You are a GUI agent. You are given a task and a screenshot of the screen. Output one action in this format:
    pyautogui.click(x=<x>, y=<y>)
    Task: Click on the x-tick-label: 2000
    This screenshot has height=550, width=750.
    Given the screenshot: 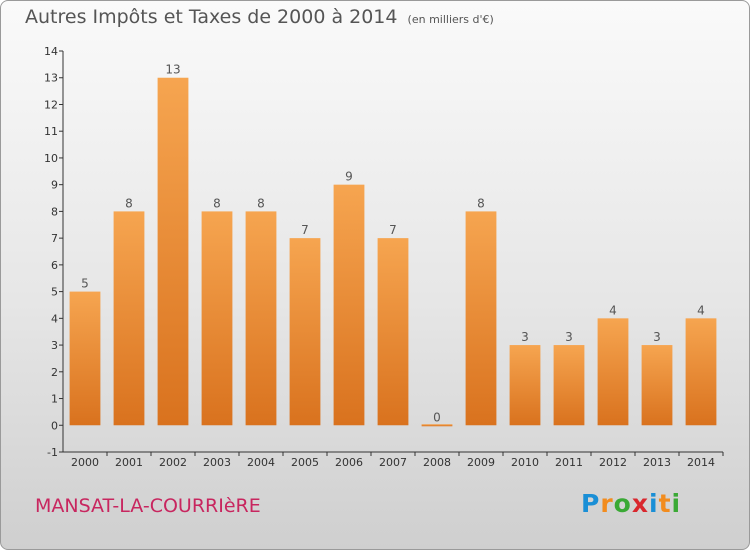 What is the action you would take?
    pyautogui.click(x=85, y=462)
    